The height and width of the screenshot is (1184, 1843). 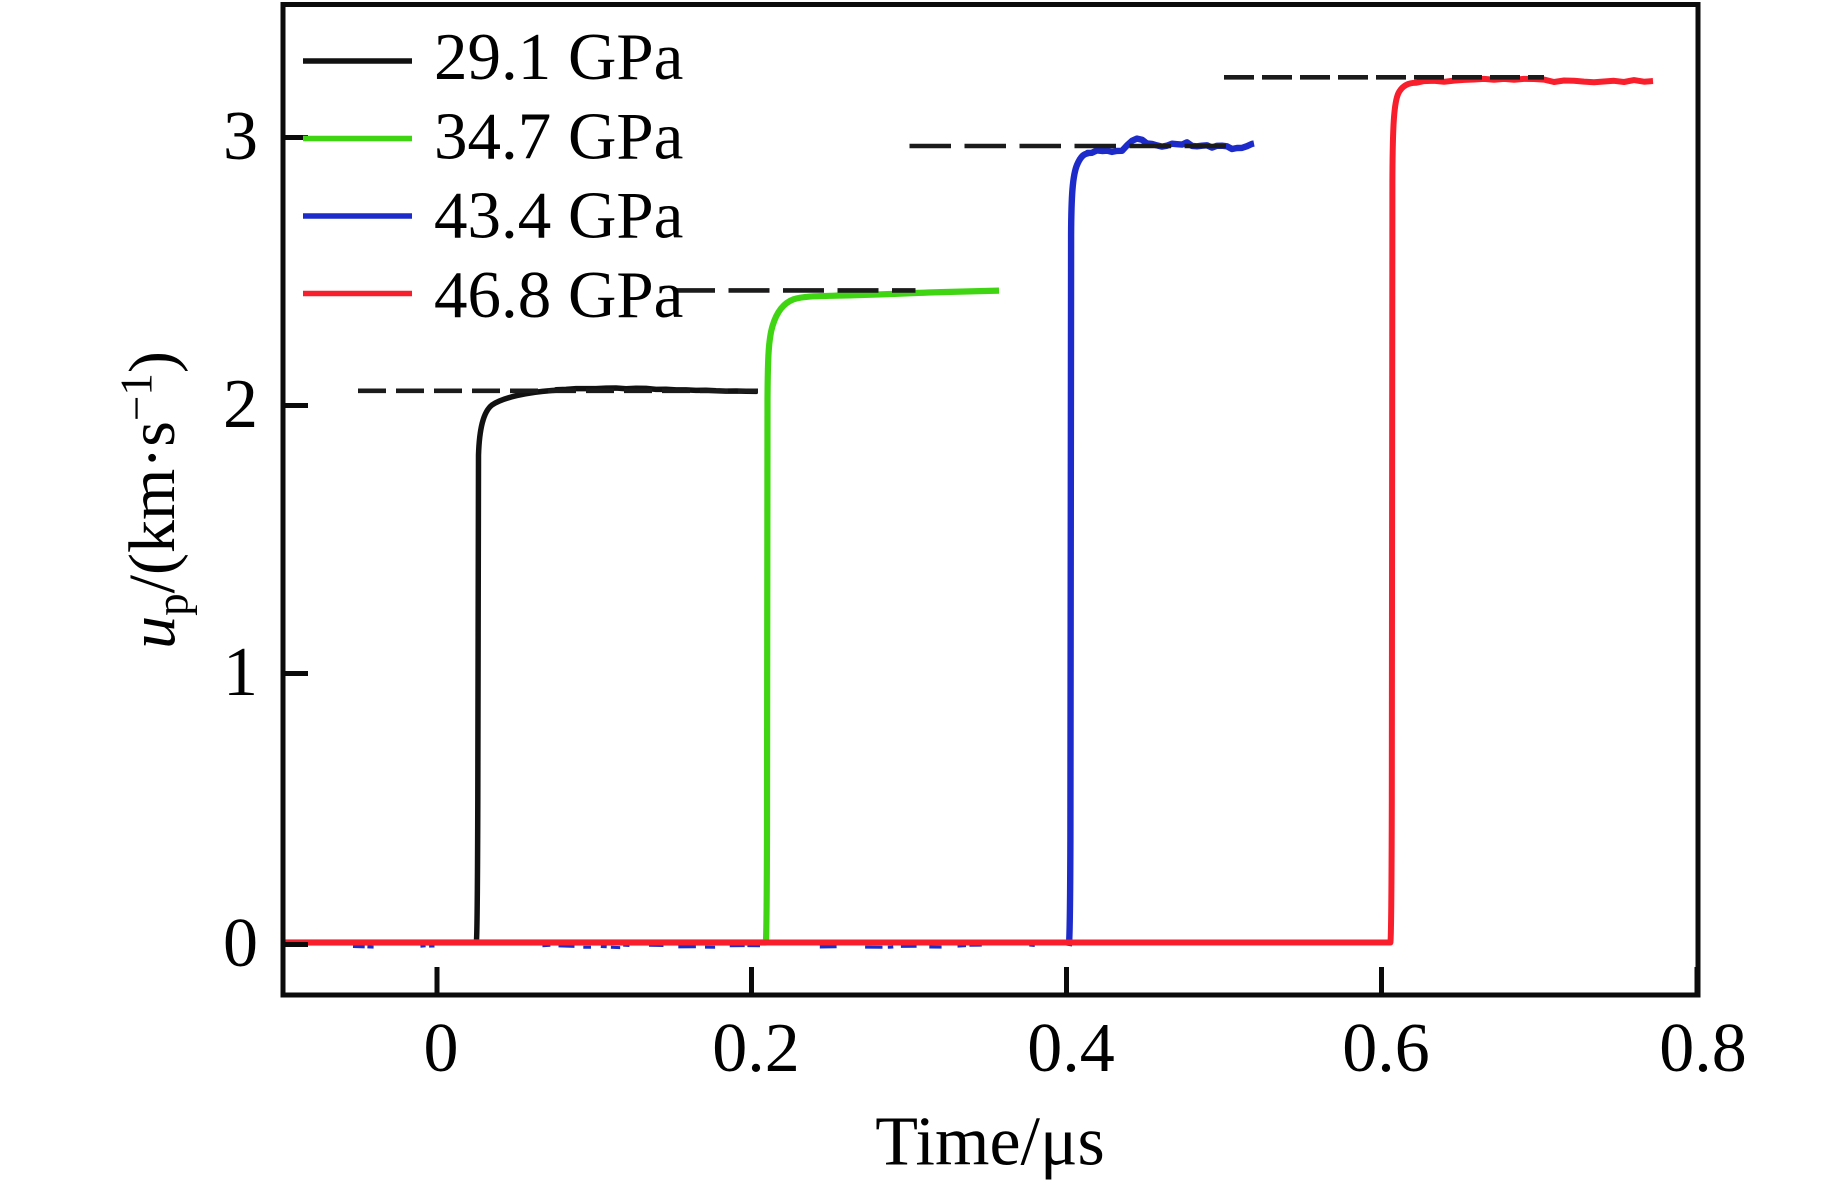 What do you see at coordinates (756, 1048) in the screenshot?
I see `svg-text: 0.2` at bounding box center [756, 1048].